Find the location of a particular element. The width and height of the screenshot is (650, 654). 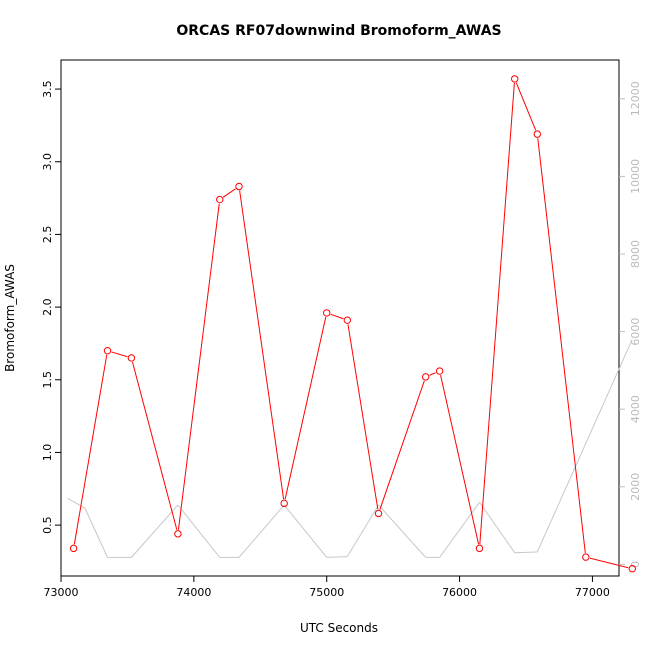

y-axis: 0.5 1.0 1.5 2.0 2.5 3.0 3.5 is located at coordinates (51, 307).